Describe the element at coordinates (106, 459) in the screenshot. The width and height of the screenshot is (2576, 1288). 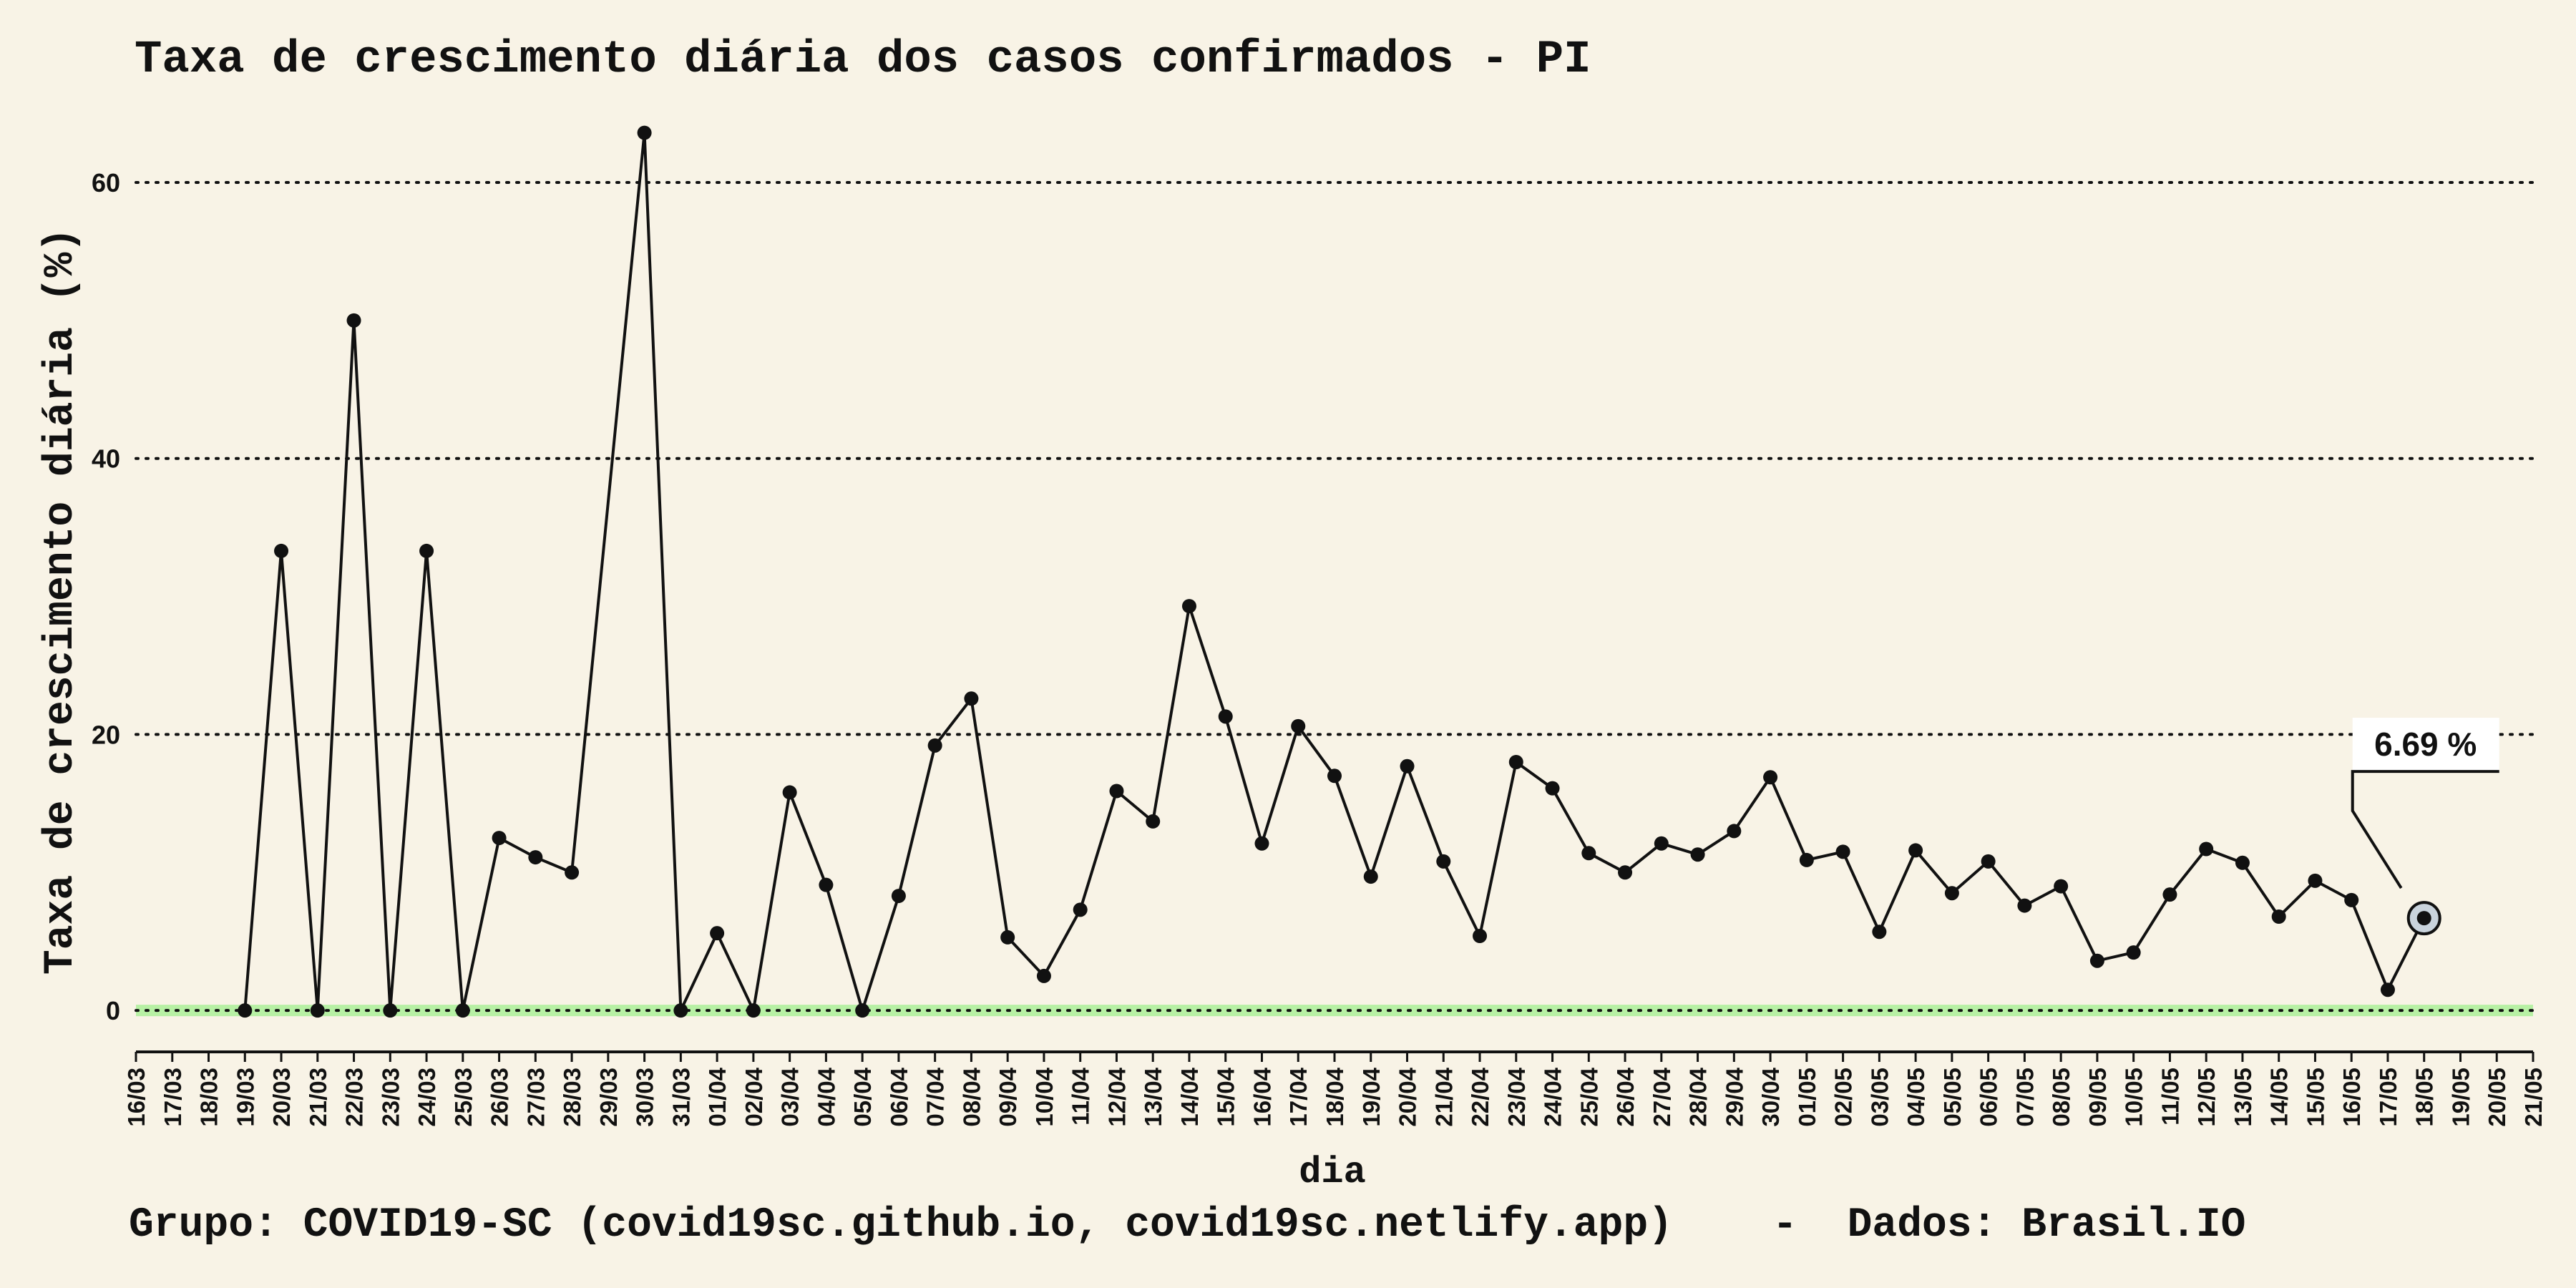
I see `y-tick-label: 40` at that location.